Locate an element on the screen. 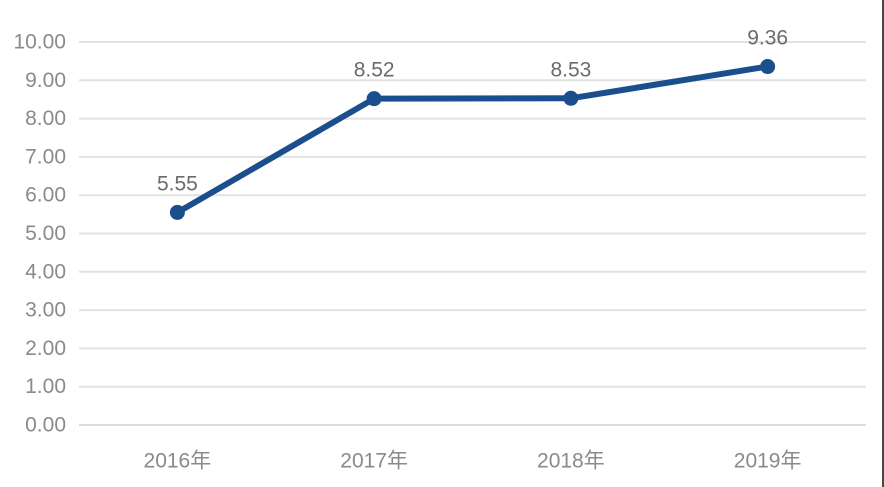  right-edge-artifact is located at coordinates (883, 243).